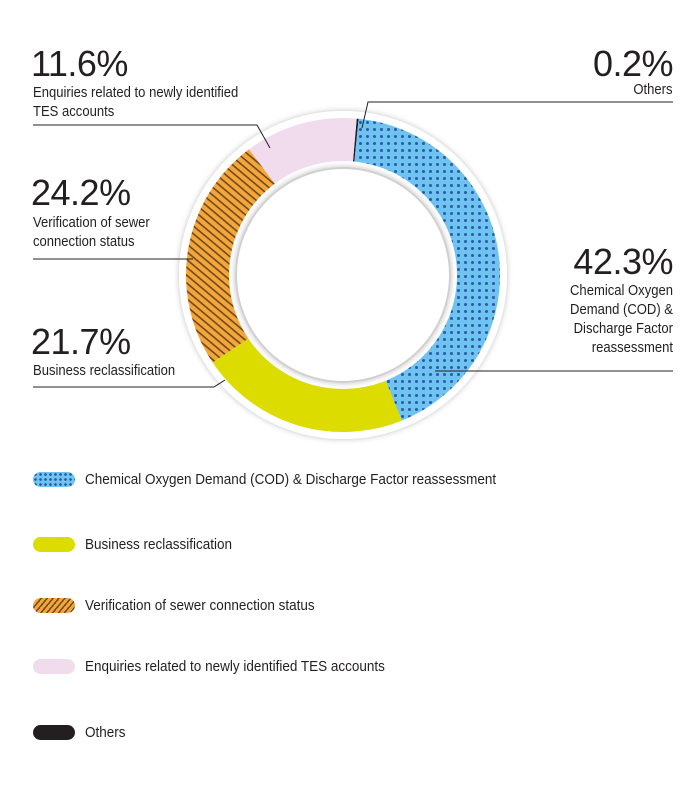 The image size is (700, 790). What do you see at coordinates (81, 732) in the screenshot?
I see `legend-item-others: Others` at bounding box center [81, 732].